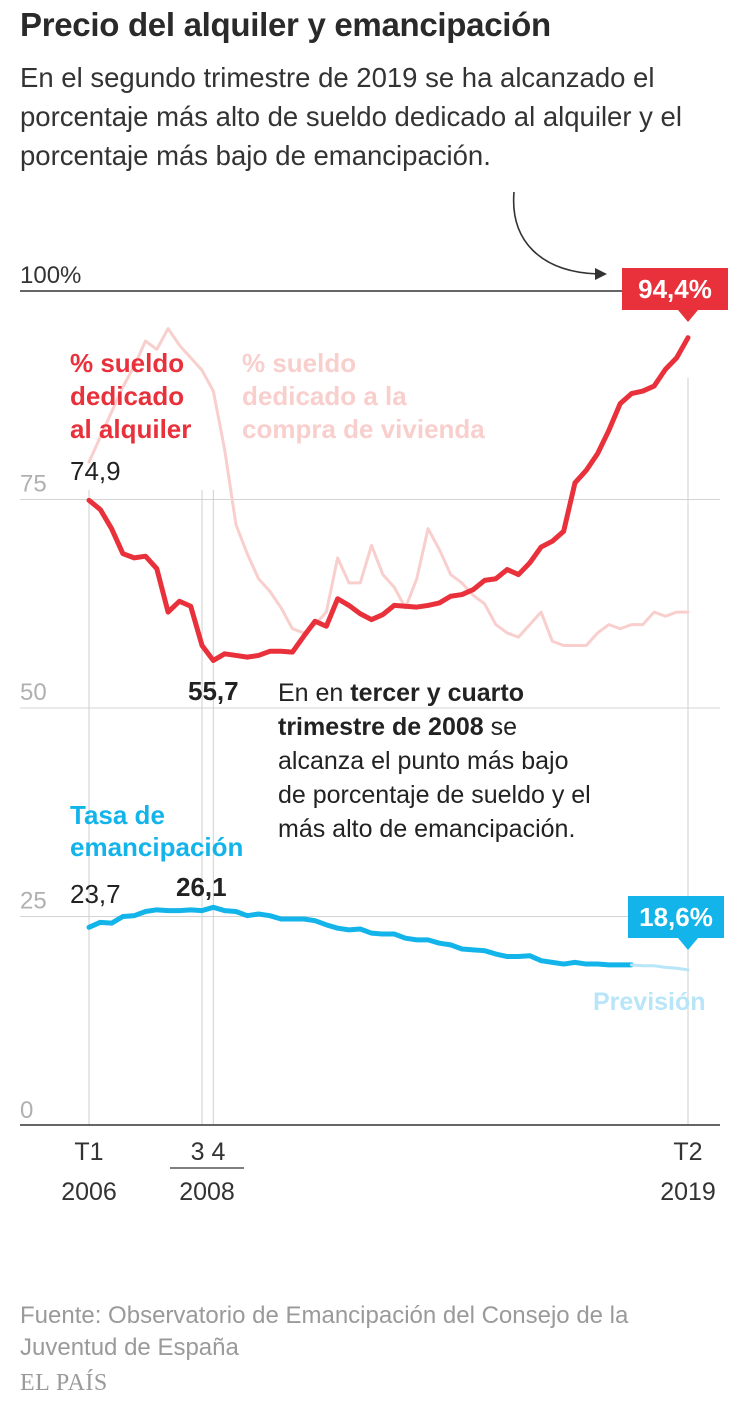  What do you see at coordinates (127, 396) in the screenshot?
I see `rent-label-line-2: dedicado` at bounding box center [127, 396].